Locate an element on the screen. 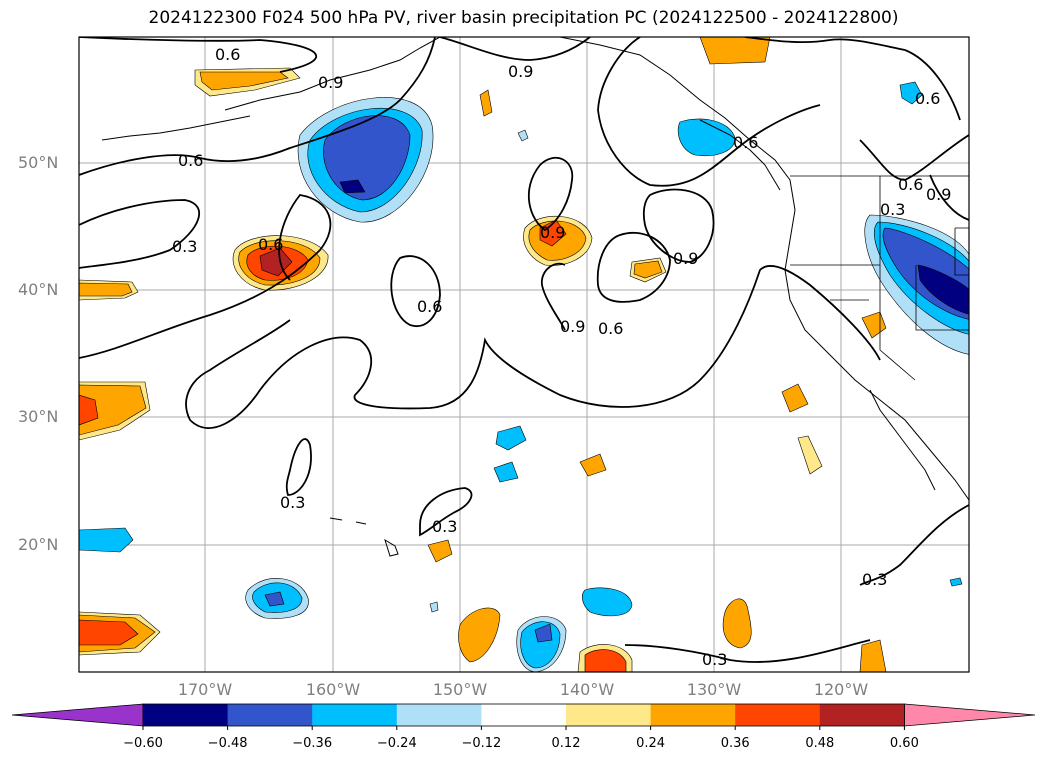 The height and width of the screenshot is (765, 1047). lon-label-160w: 160°W is located at coordinates (333, 689).